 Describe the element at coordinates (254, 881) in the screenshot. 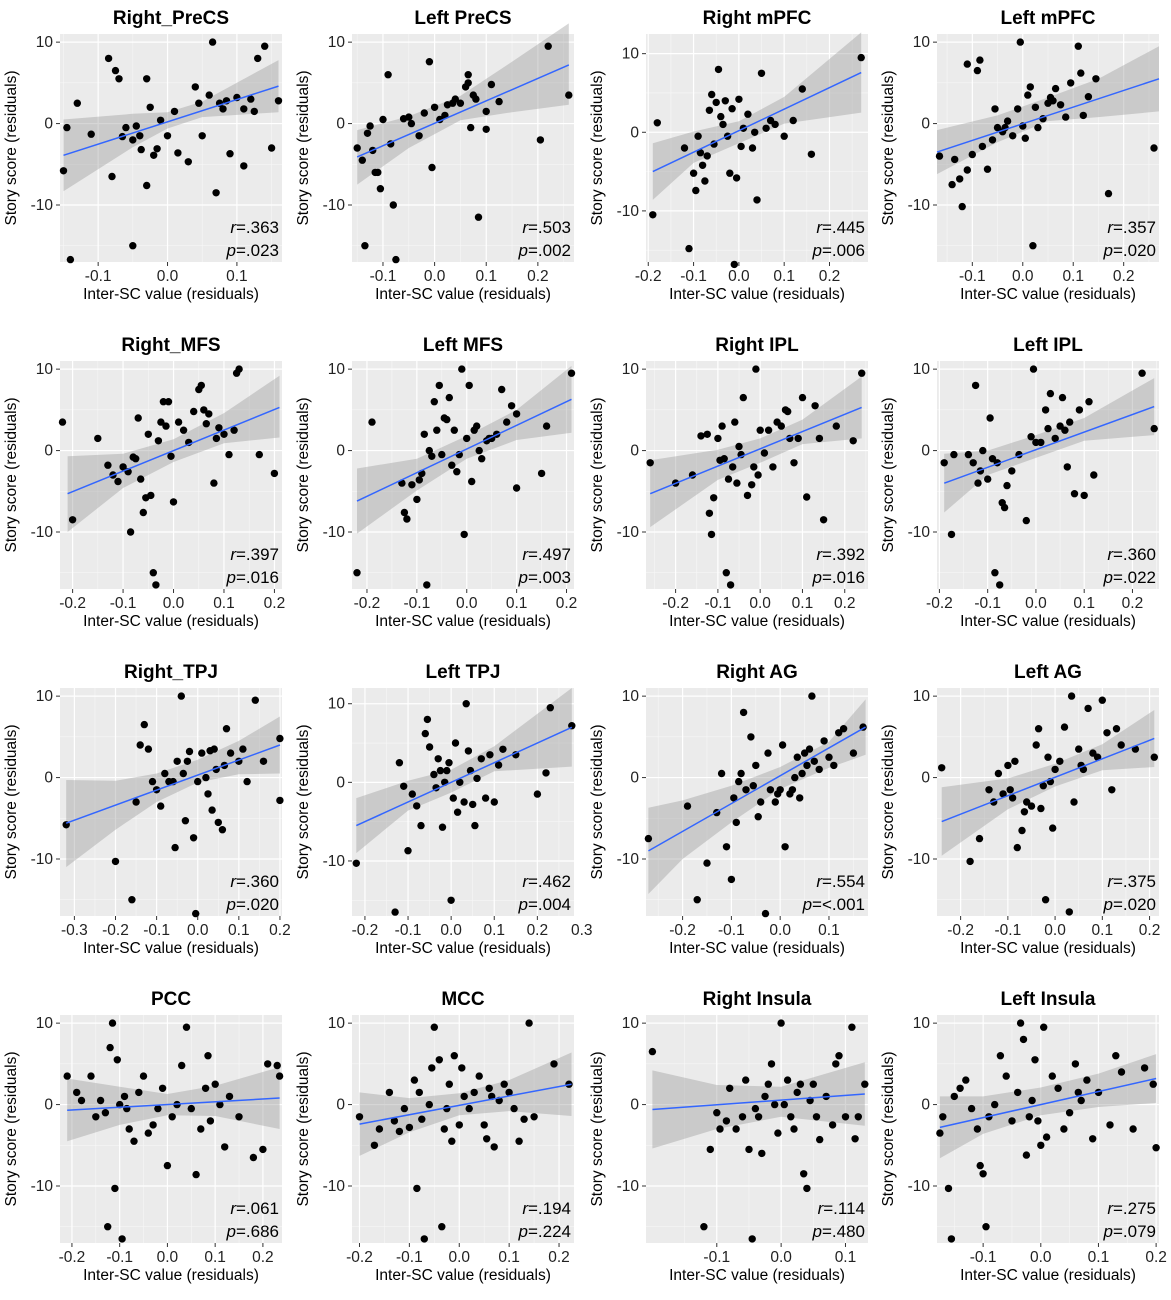

I see `r-value-annotation: r=.360` at that location.